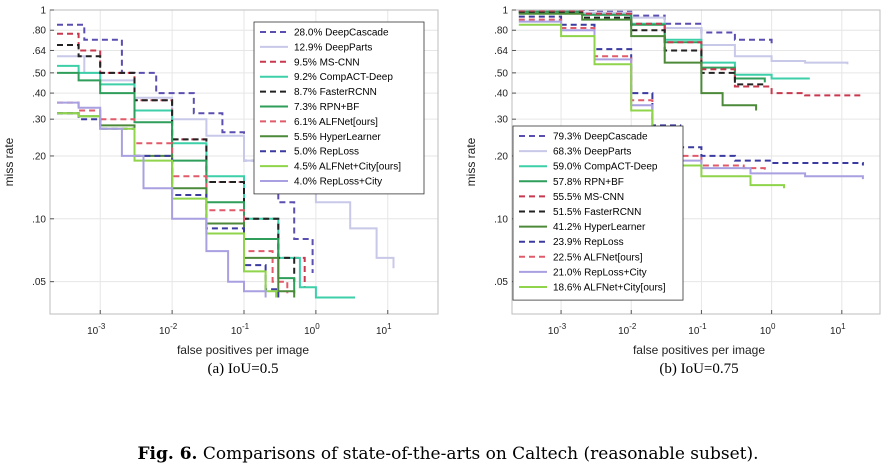 This screenshot has width=896, height=472. Describe the element at coordinates (609, 288) in the screenshot. I see `legend-entry-10: 18.6% ALFNet+City[ours]` at that location.